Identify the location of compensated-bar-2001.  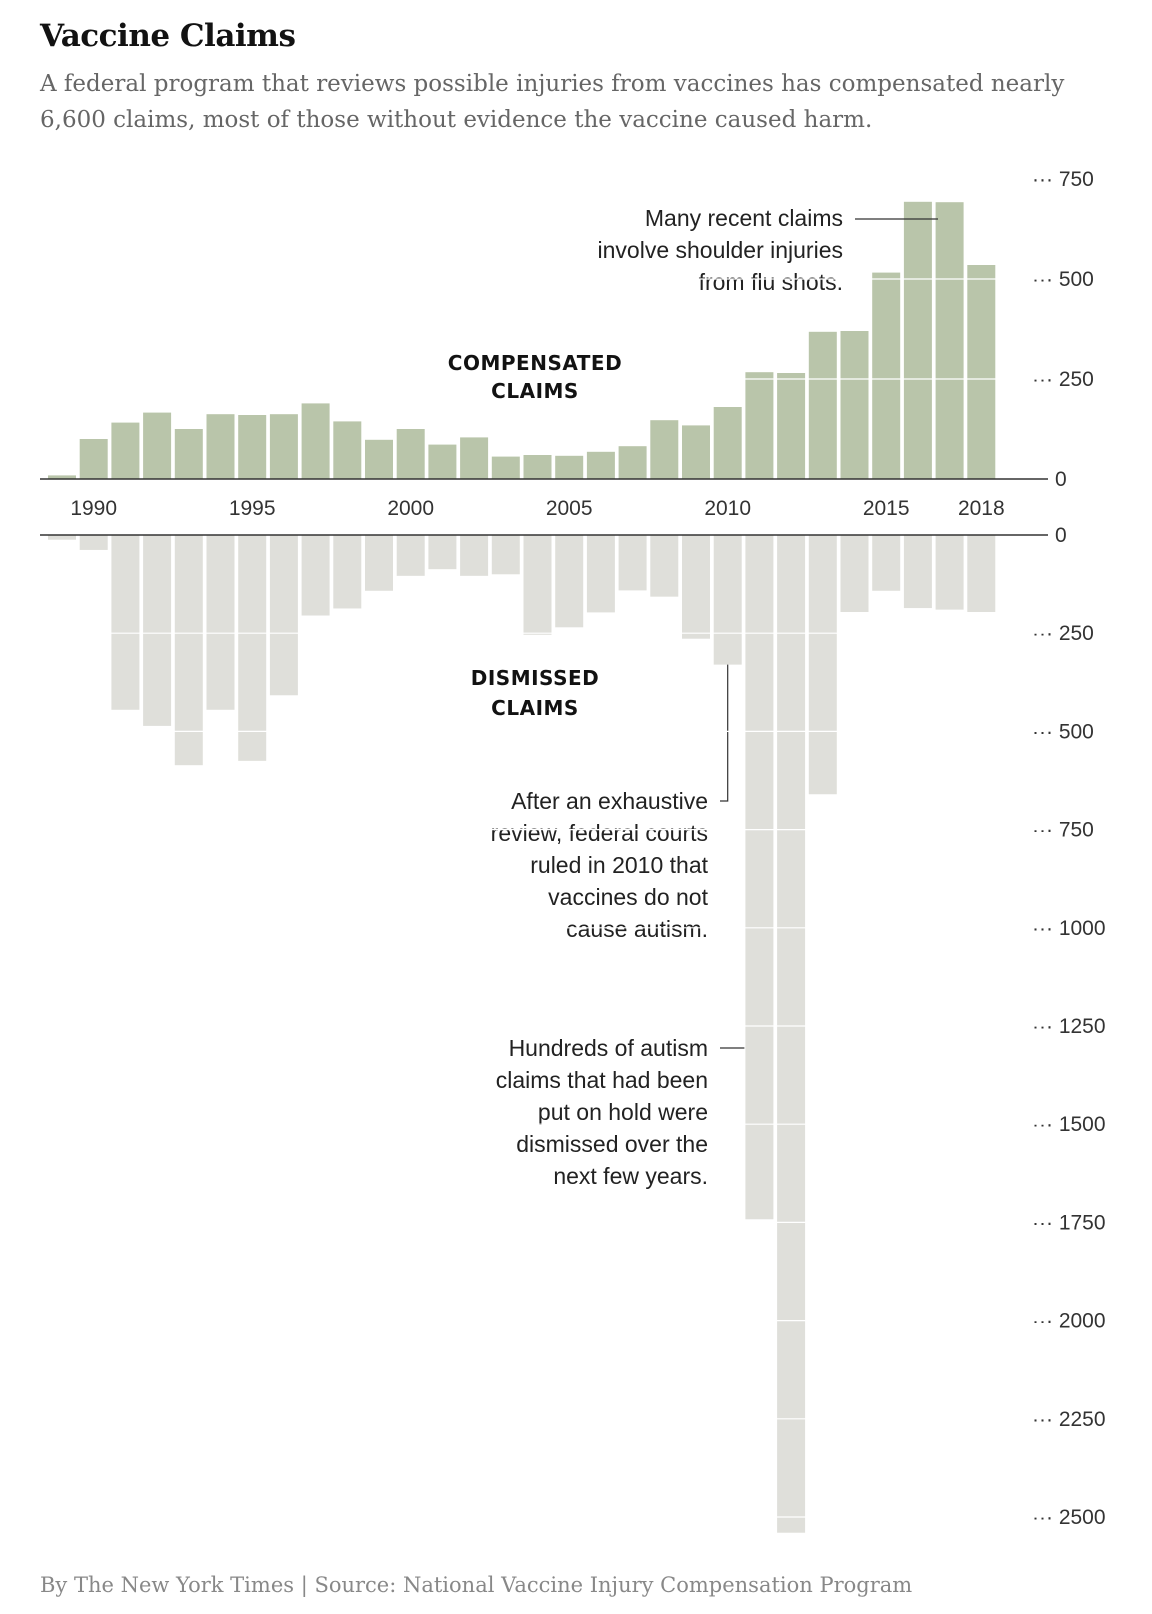
(442, 461).